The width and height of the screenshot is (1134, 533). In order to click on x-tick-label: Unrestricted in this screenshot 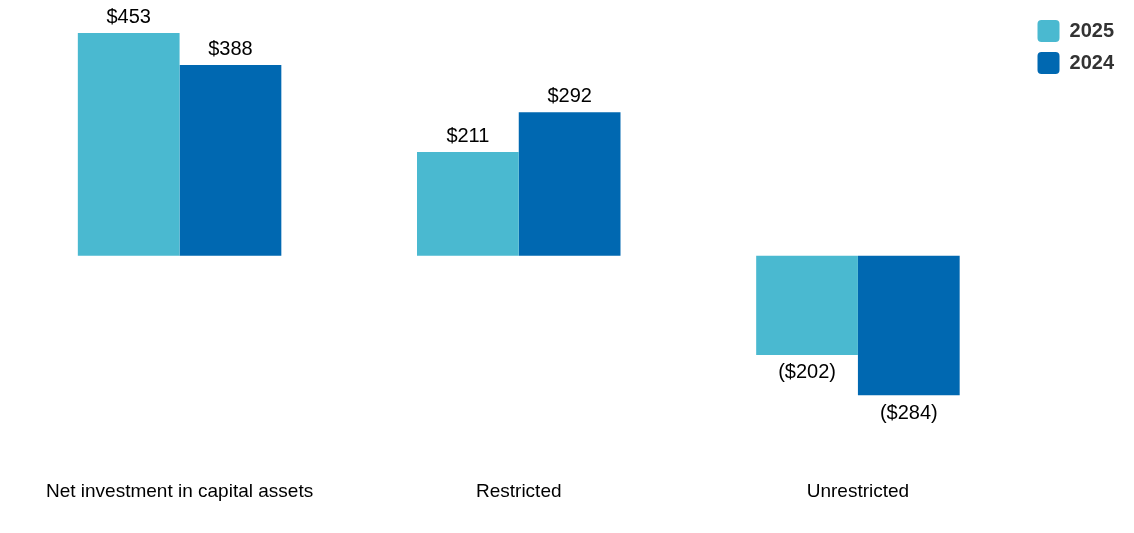, I will do `click(858, 490)`.